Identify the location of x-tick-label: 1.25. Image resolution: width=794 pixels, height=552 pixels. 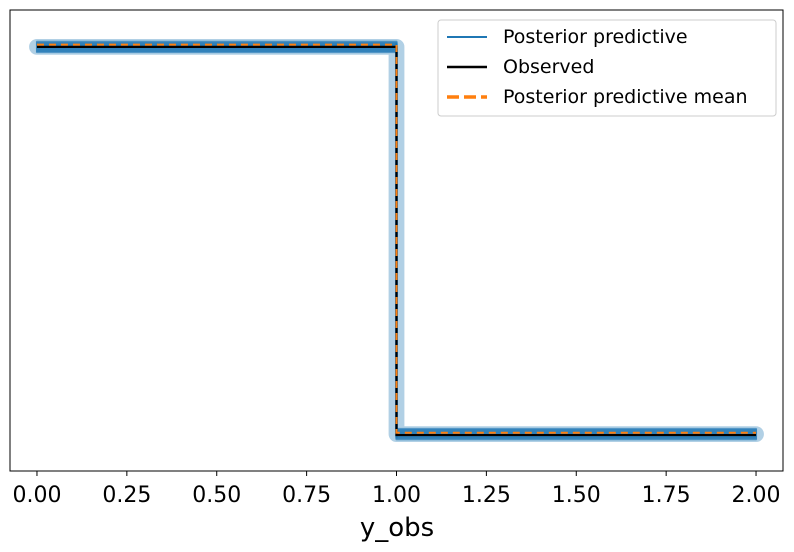
(486, 495).